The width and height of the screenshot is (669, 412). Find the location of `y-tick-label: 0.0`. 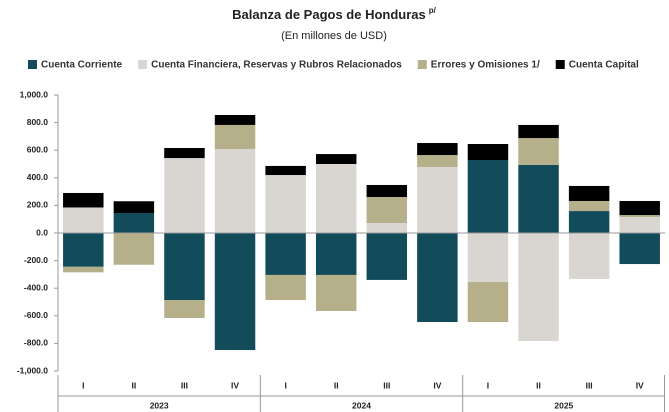

y-tick-label: 0.0 is located at coordinates (42, 232).